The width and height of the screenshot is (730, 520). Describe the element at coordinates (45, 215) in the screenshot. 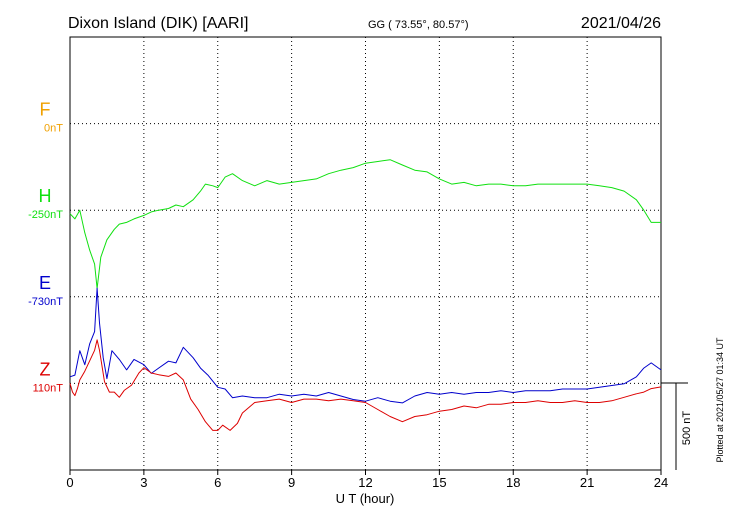

I see `component-baseline-h: -250nT` at that location.